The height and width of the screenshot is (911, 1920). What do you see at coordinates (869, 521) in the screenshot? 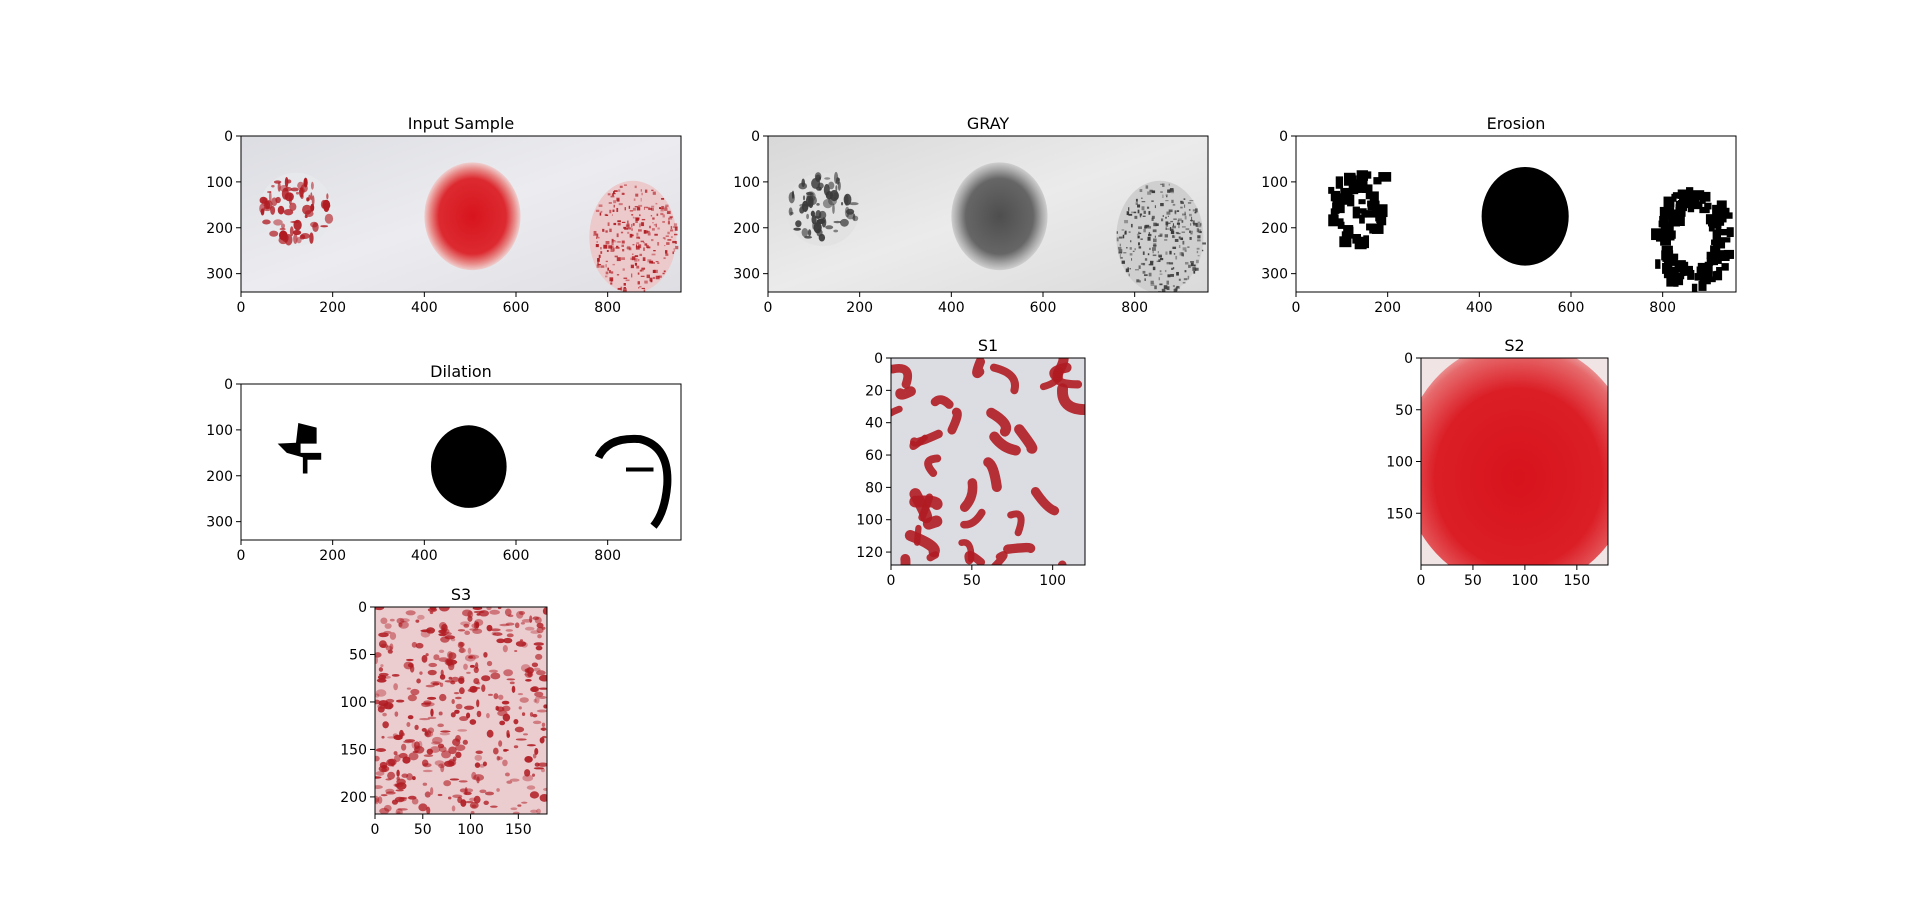
I see `y-tick-label: 100` at bounding box center [869, 521].